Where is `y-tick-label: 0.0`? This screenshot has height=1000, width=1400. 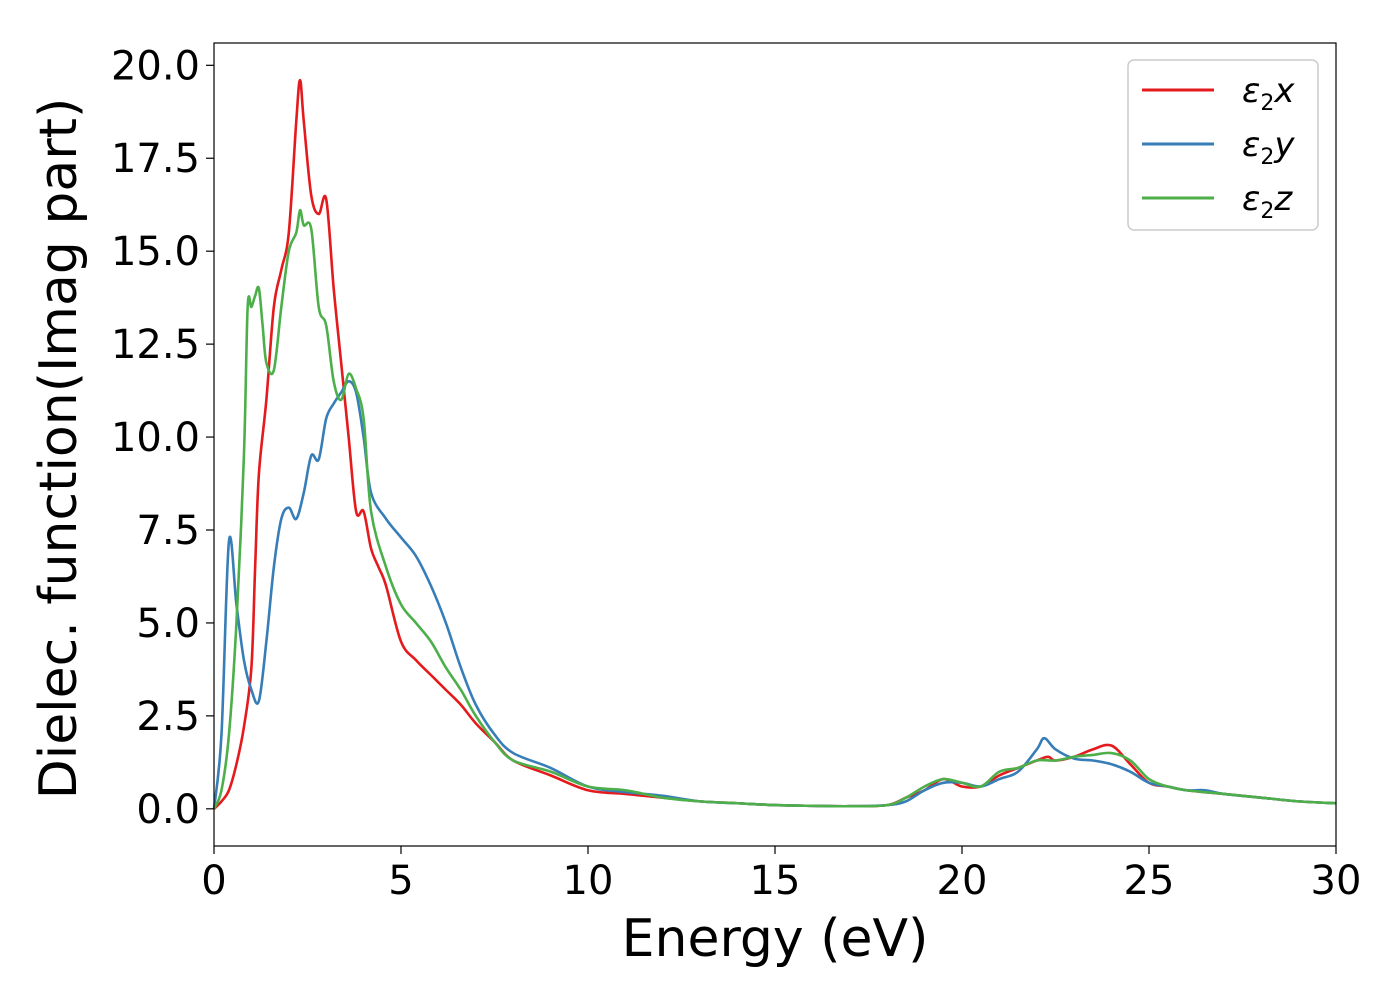 y-tick-label: 0.0 is located at coordinates (168, 810).